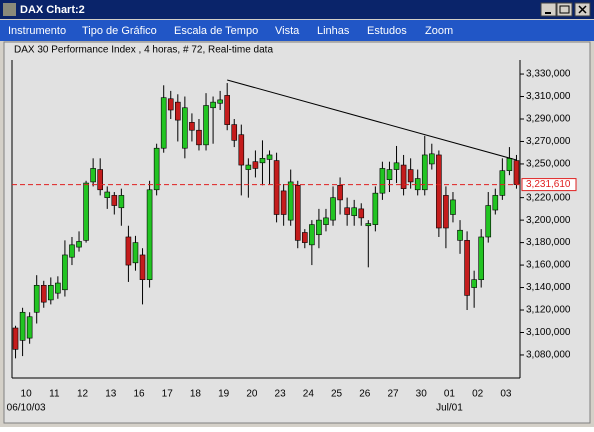 Image resolution: width=594 pixels, height=432 pixels. I want to click on x-tick-label: 25, so click(337, 394).